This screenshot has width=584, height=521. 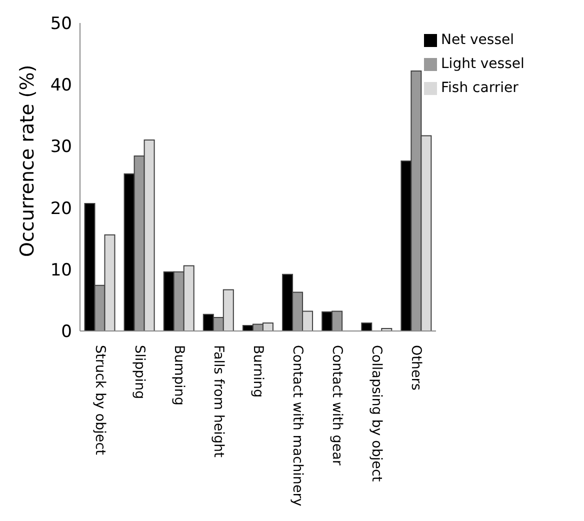 What do you see at coordinates (61, 86) in the screenshot?
I see `y-tick-label: 40` at bounding box center [61, 86].